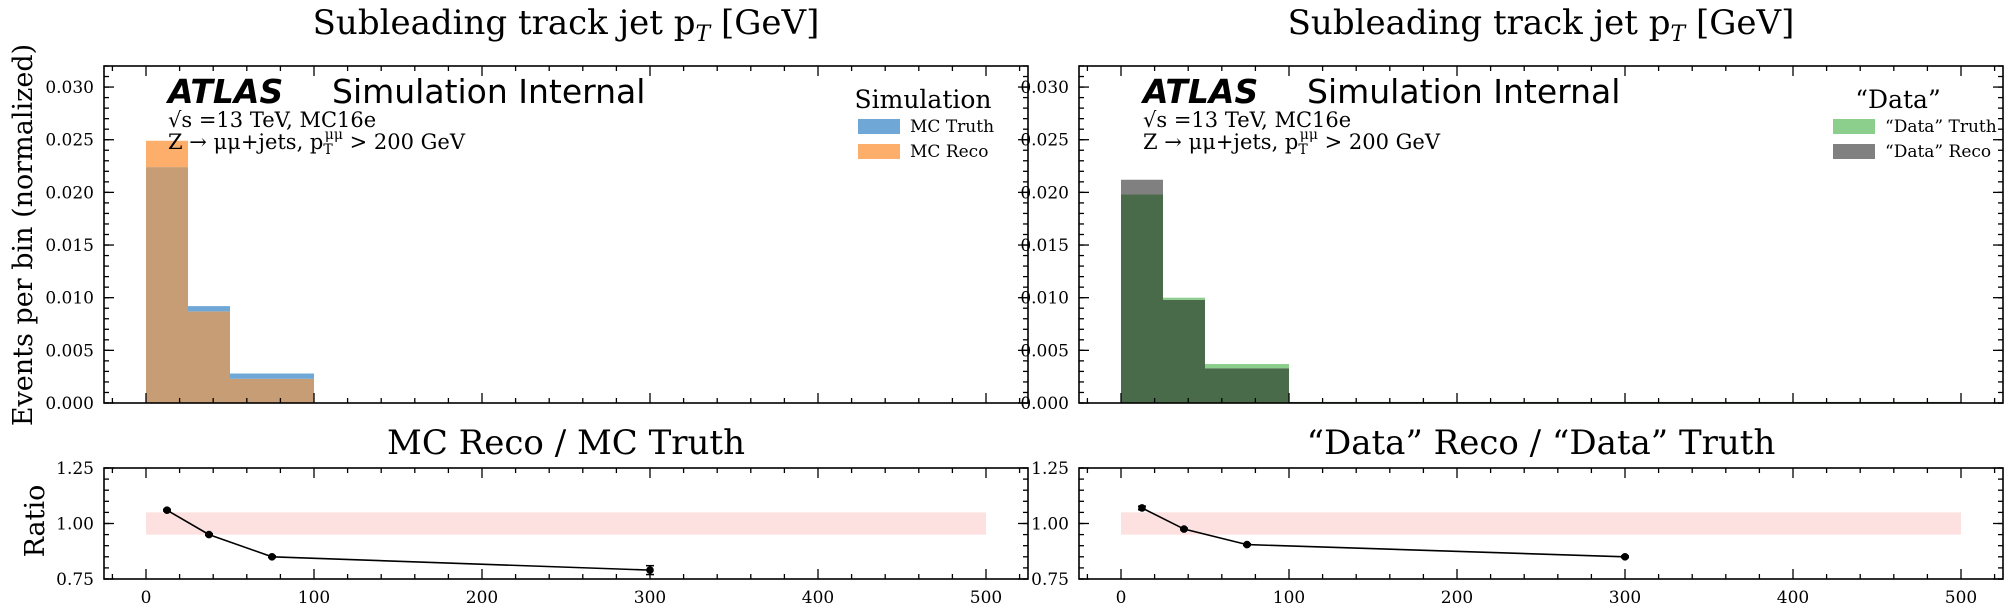 Image resolution: width=2011 pixels, height=611 pixels. What do you see at coordinates (949, 152) in the screenshot?
I see `legend-entry: MC Reco` at bounding box center [949, 152].